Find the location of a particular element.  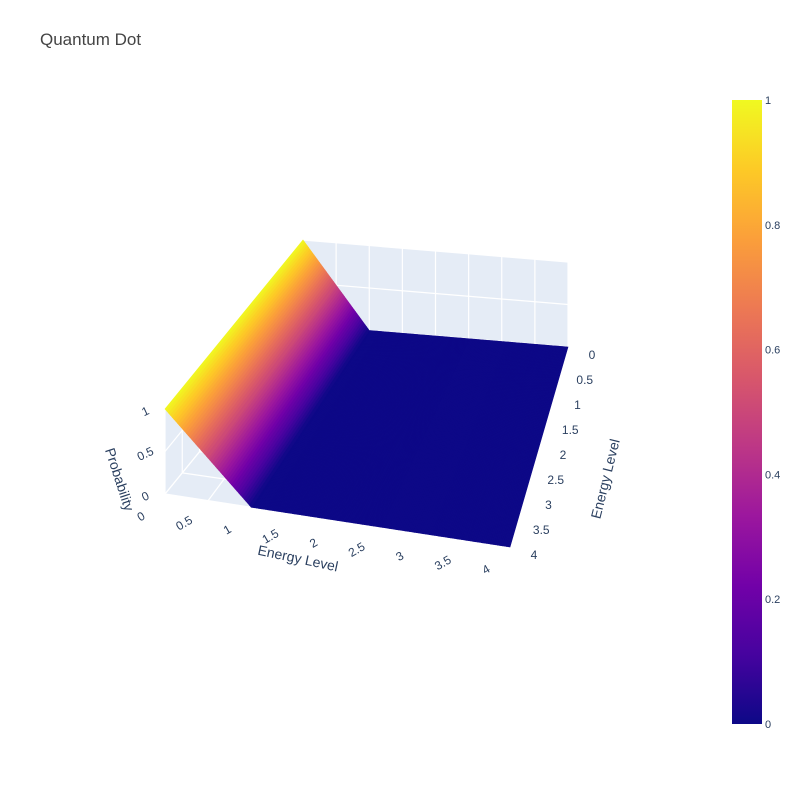

y-tick-label: 1.5 is located at coordinates (570, 430).